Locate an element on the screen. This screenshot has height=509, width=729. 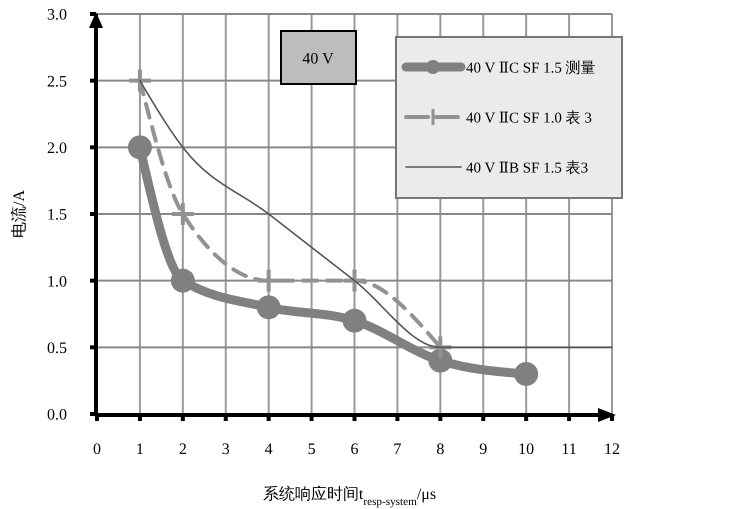
y-tick-label: 0.0 is located at coordinates (57, 415).